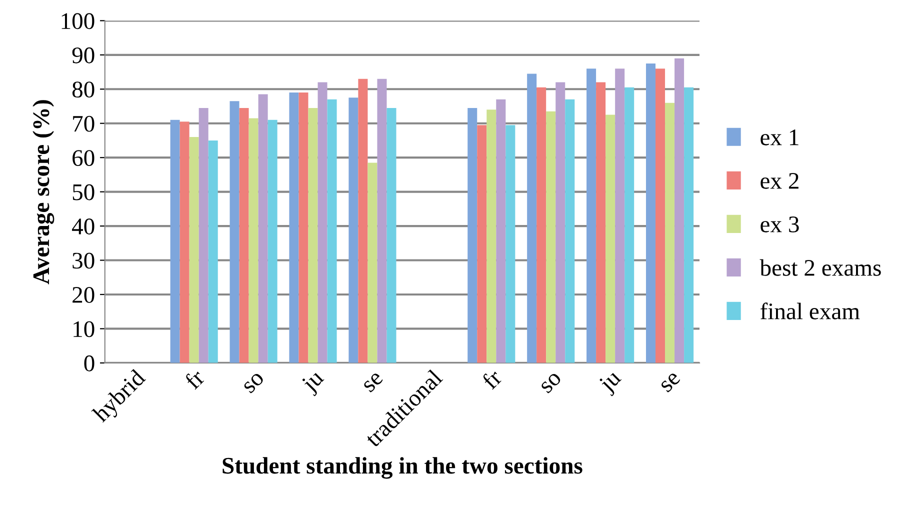 The height and width of the screenshot is (517, 912). What do you see at coordinates (83, 260) in the screenshot?
I see `y-tick-label: 30` at bounding box center [83, 260].